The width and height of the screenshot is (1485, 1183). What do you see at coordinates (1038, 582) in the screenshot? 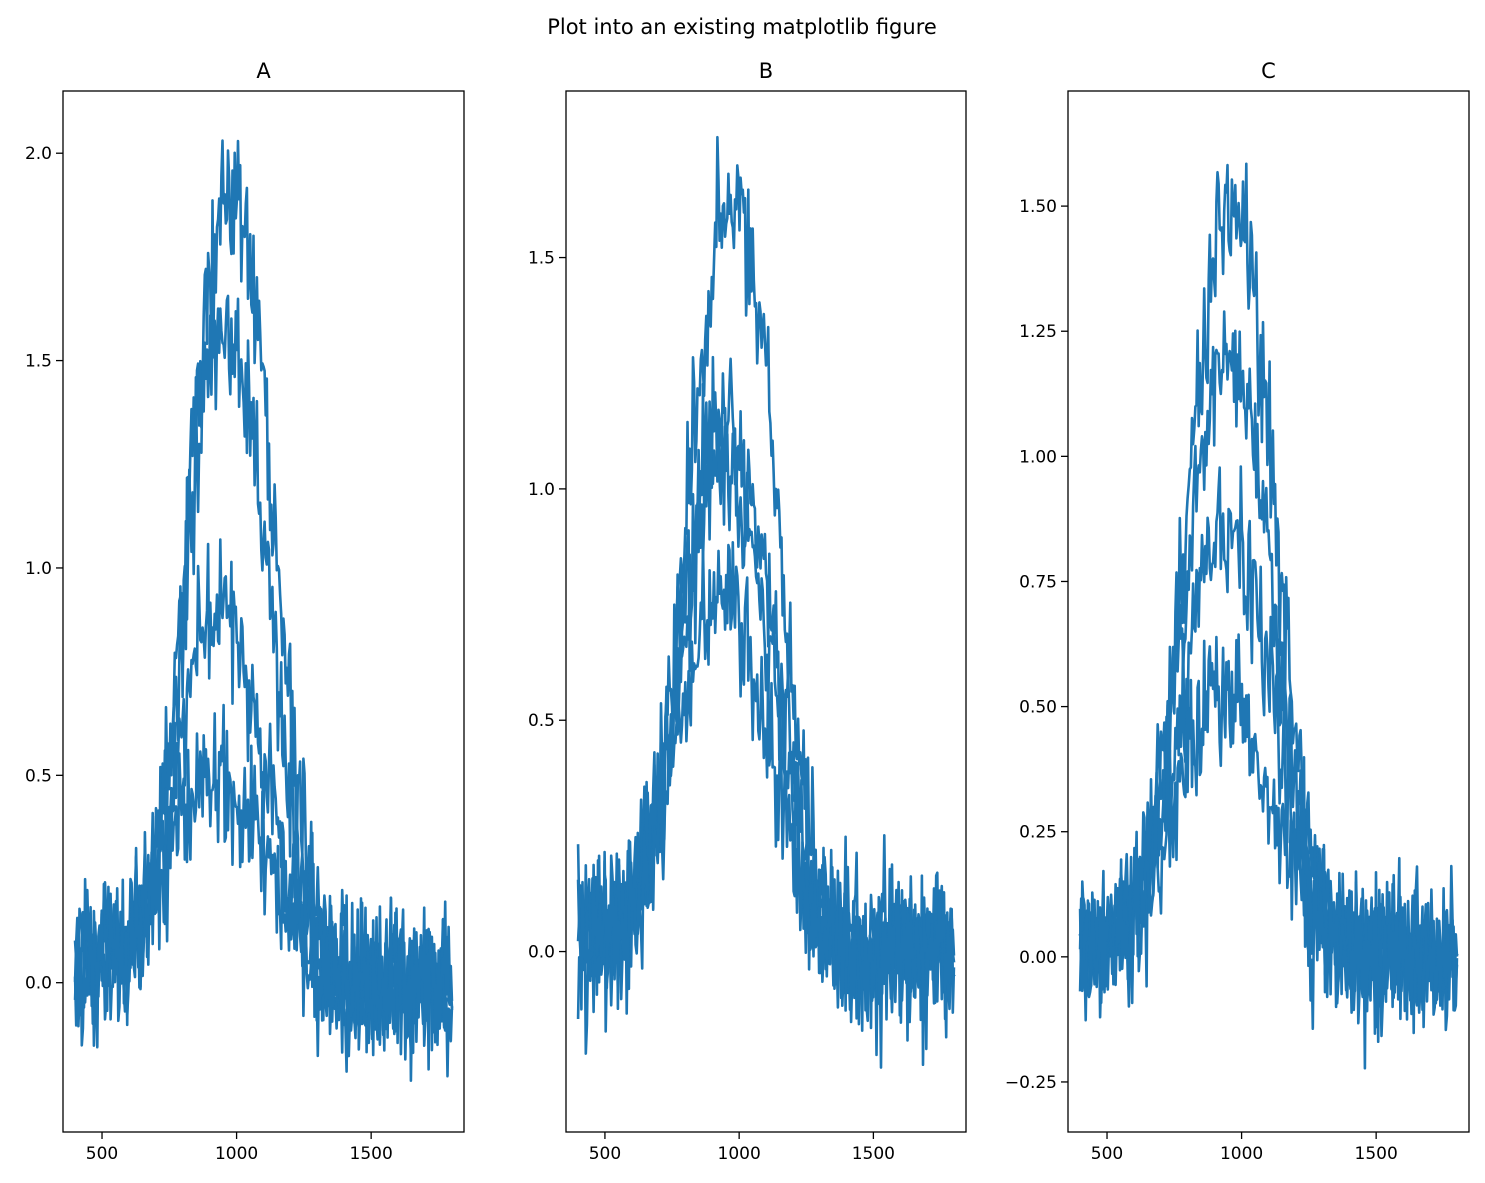
I see `subplot-c-ytick-label: 0.75` at bounding box center [1038, 582].